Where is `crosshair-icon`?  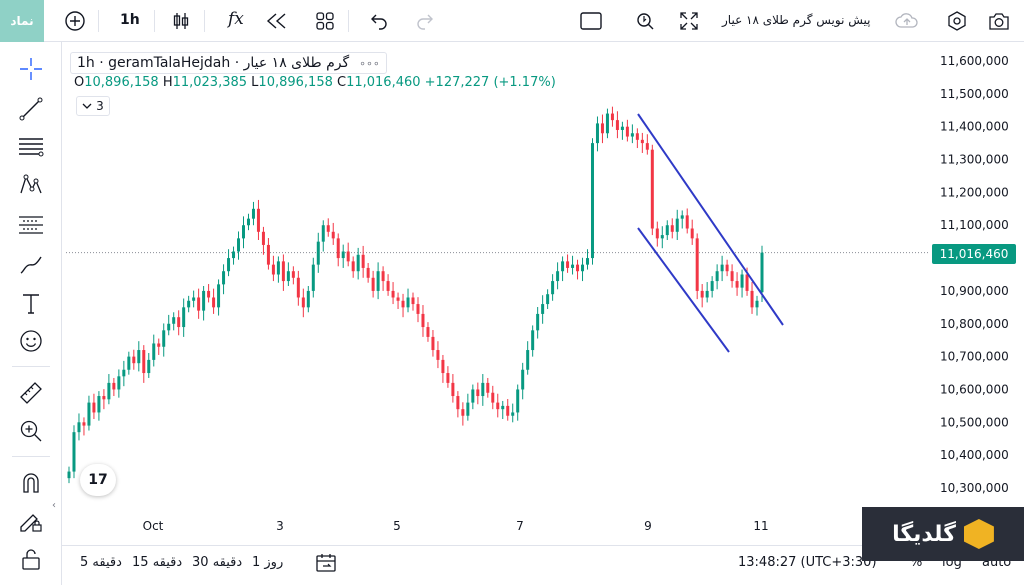 crosshair-icon is located at coordinates (31, 69).